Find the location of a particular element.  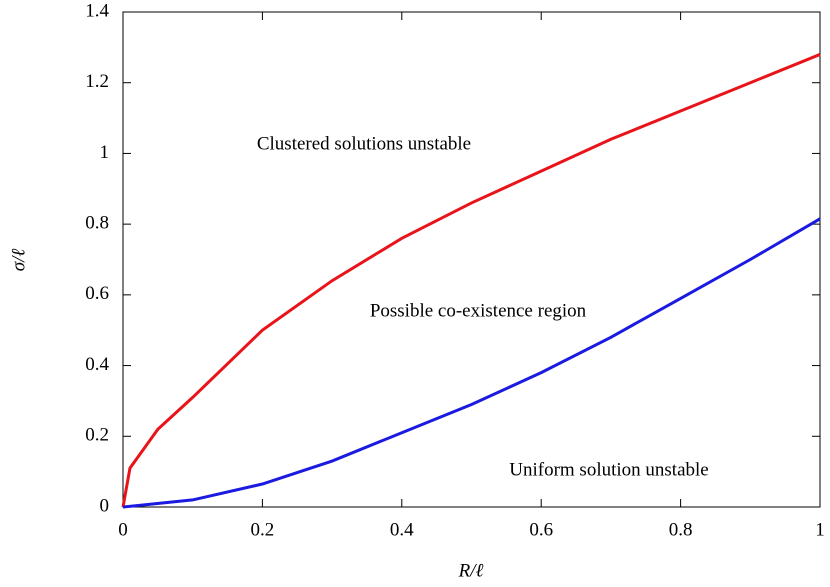

y-tick-label: 0.8 is located at coordinates (97, 223).